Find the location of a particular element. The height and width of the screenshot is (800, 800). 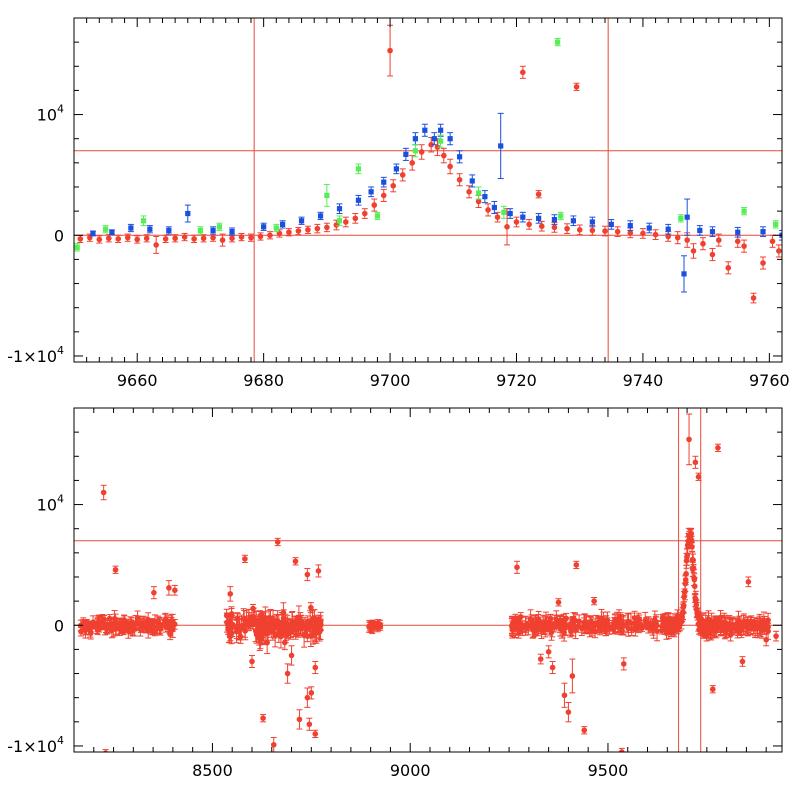

y-tick-label: 104 is located at coordinates (50, 504).